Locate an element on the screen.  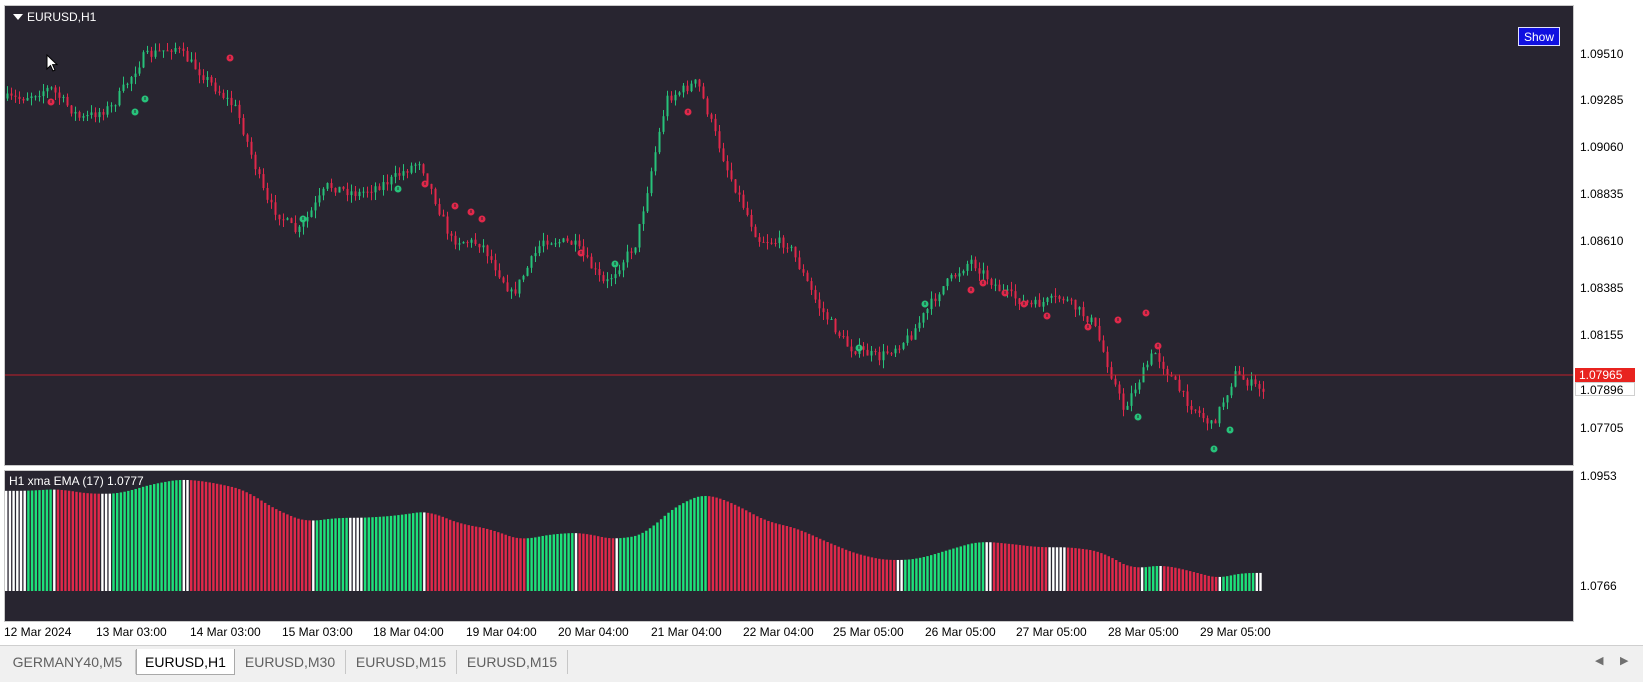
sell-signal-icon is located at coordinates (688, 112).